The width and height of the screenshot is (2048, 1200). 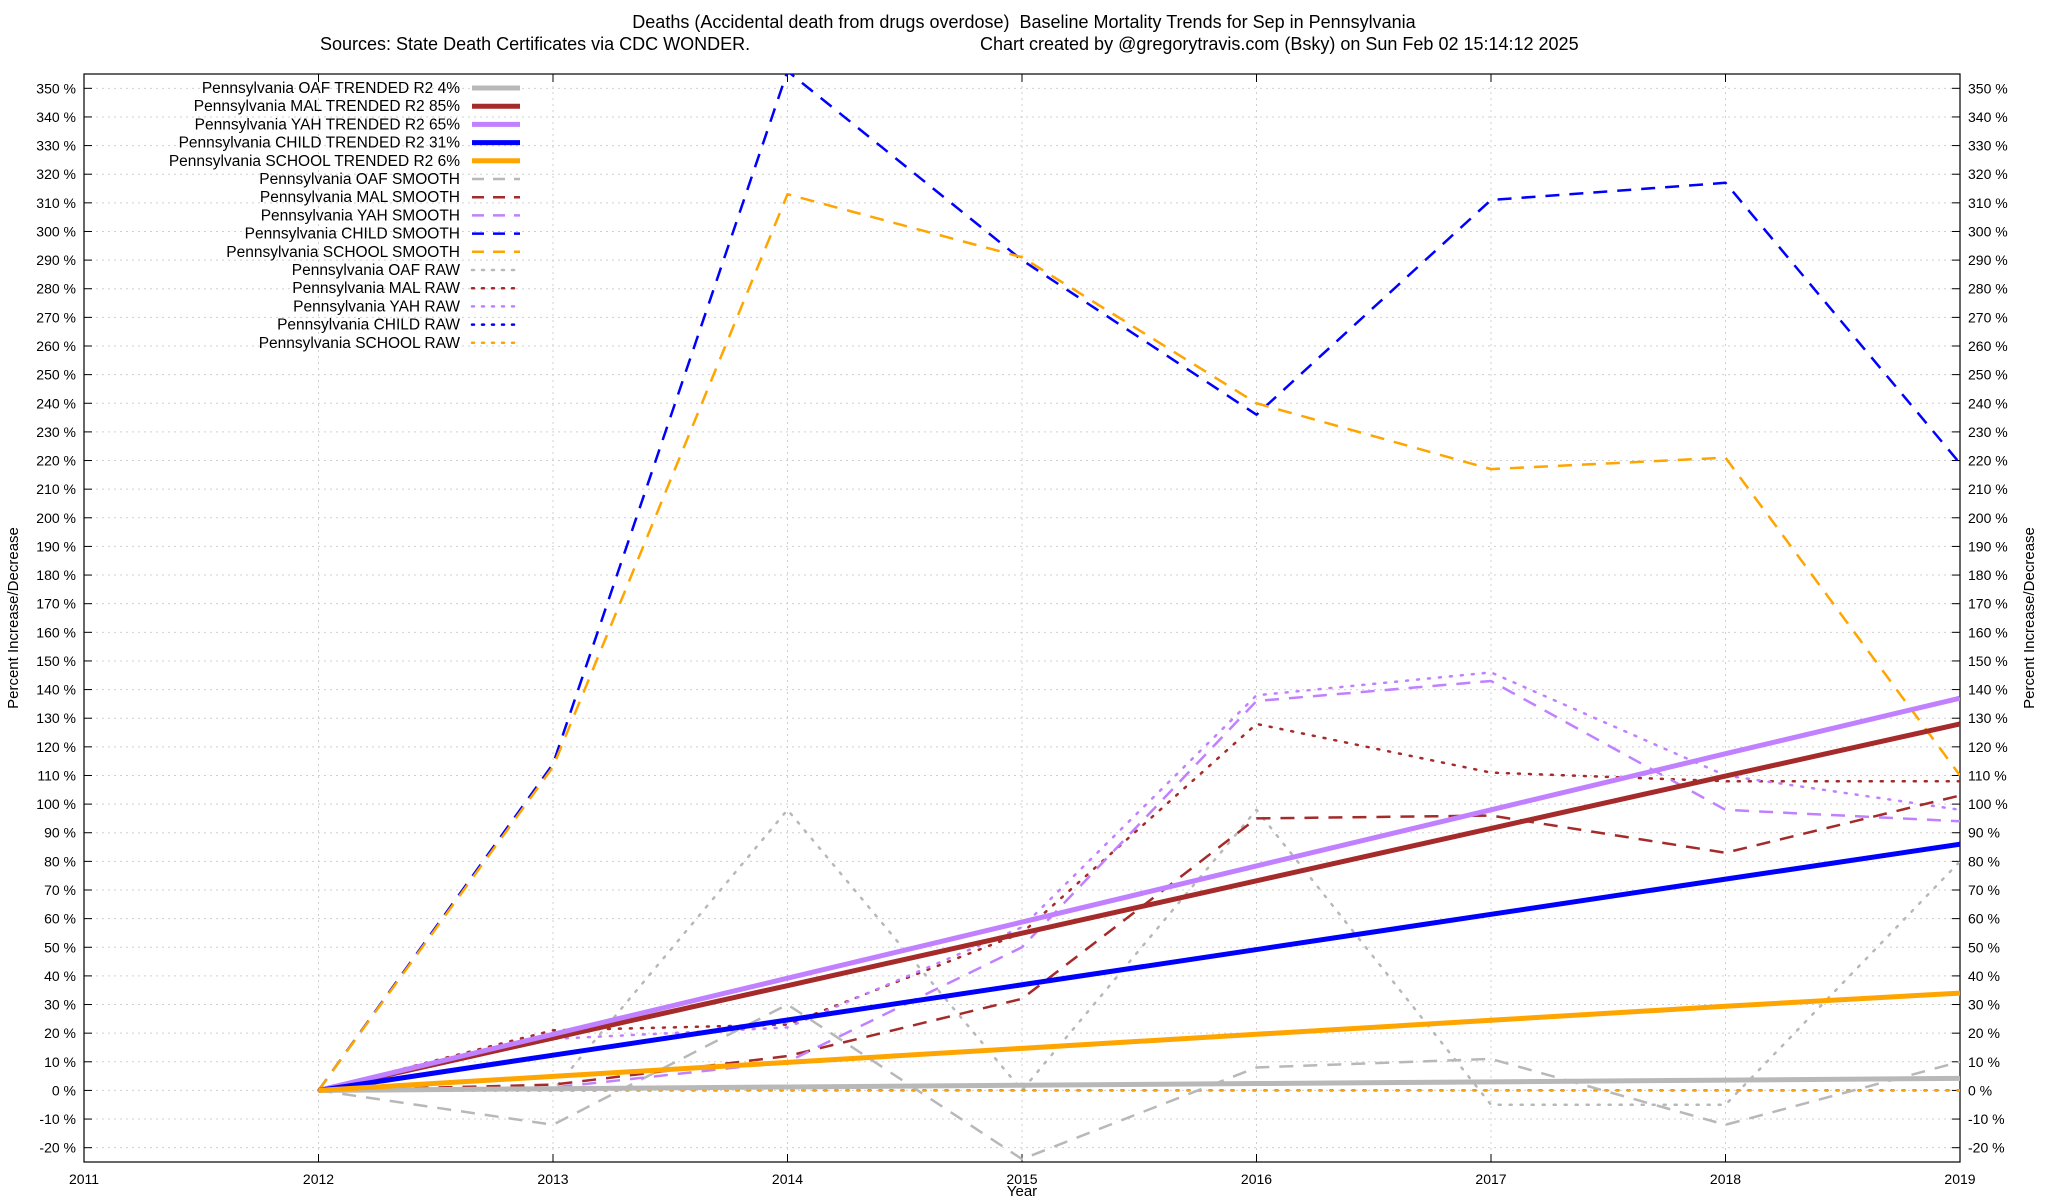 I want to click on y2-tick-label: 230 %, so click(x=1988, y=432).